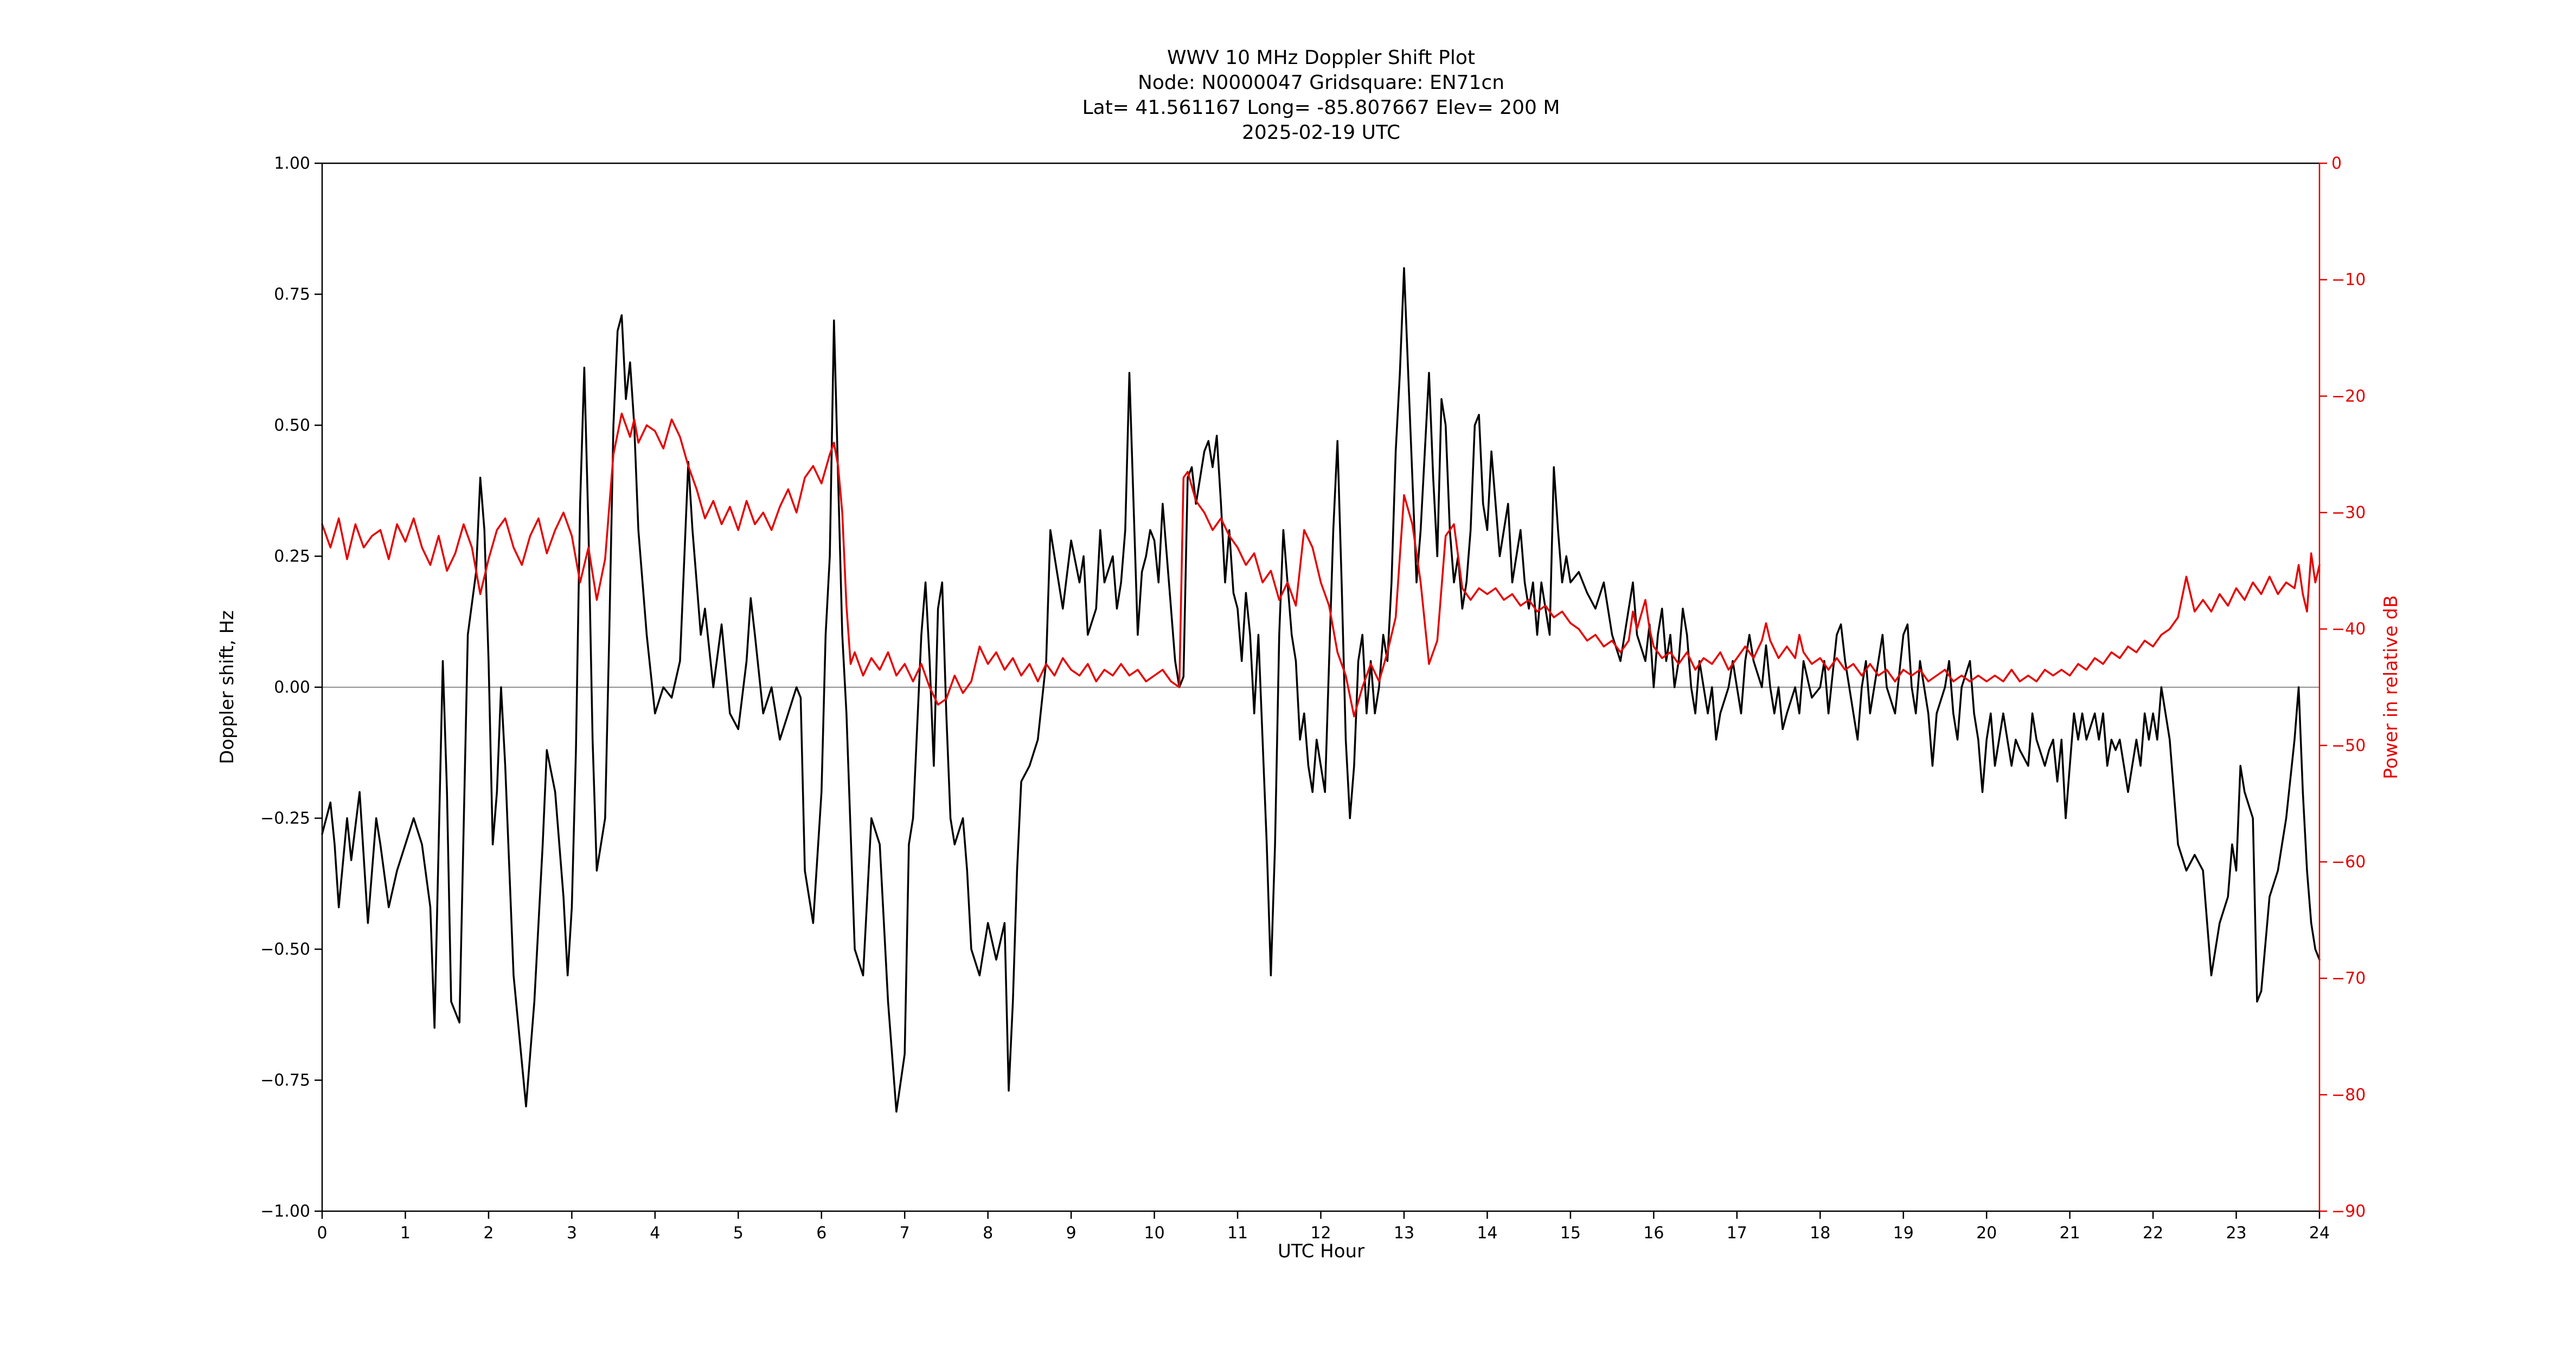 Image resolution: width=2576 pixels, height=1356 pixels. I want to click on y-right-tick-label: −10, so click(2348, 280).